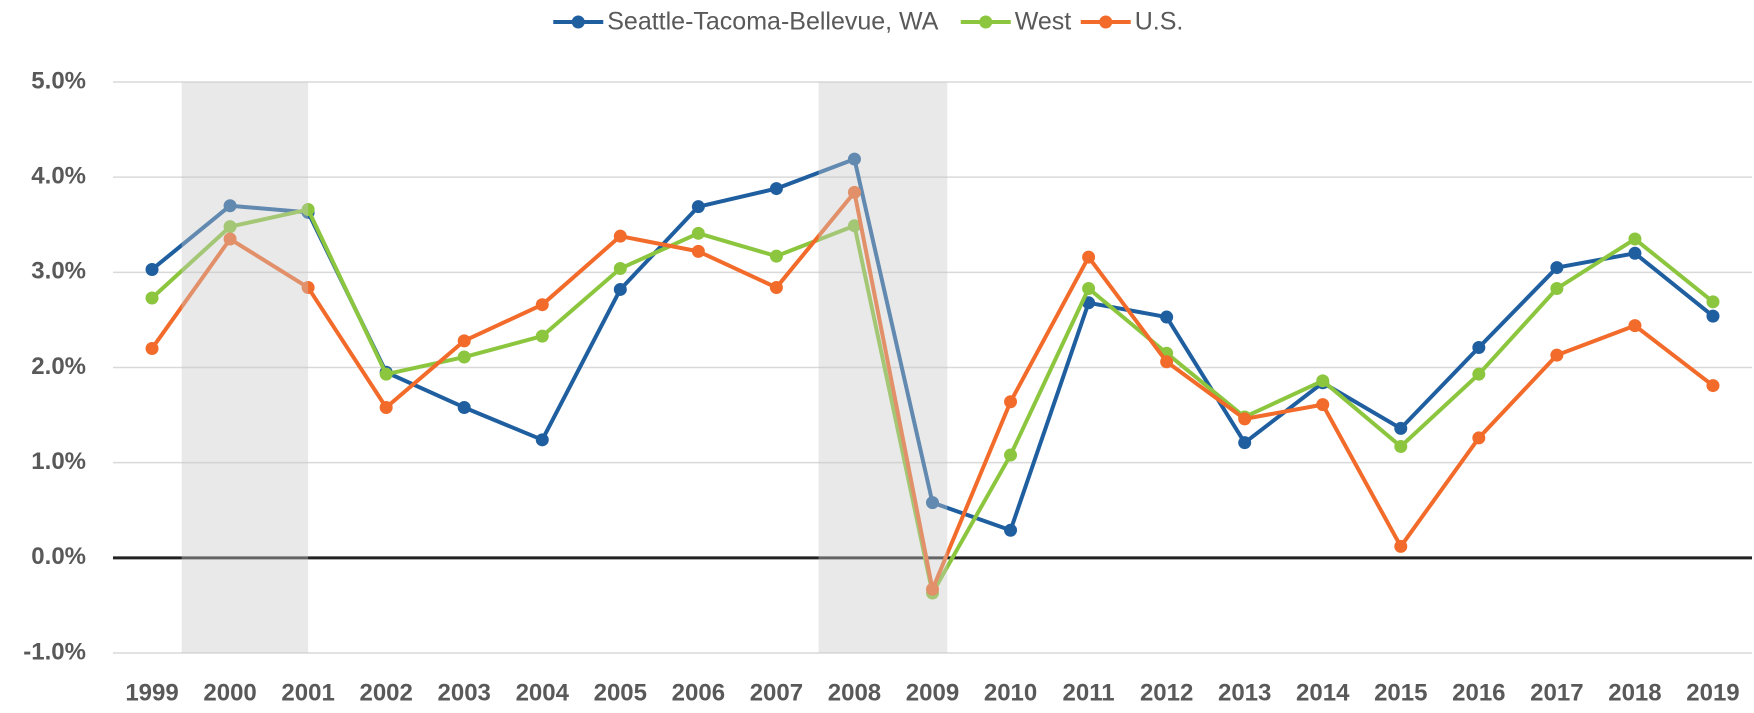 The height and width of the screenshot is (713, 1754). What do you see at coordinates (620, 692) in the screenshot?
I see `x-tick-label: 2005` at bounding box center [620, 692].